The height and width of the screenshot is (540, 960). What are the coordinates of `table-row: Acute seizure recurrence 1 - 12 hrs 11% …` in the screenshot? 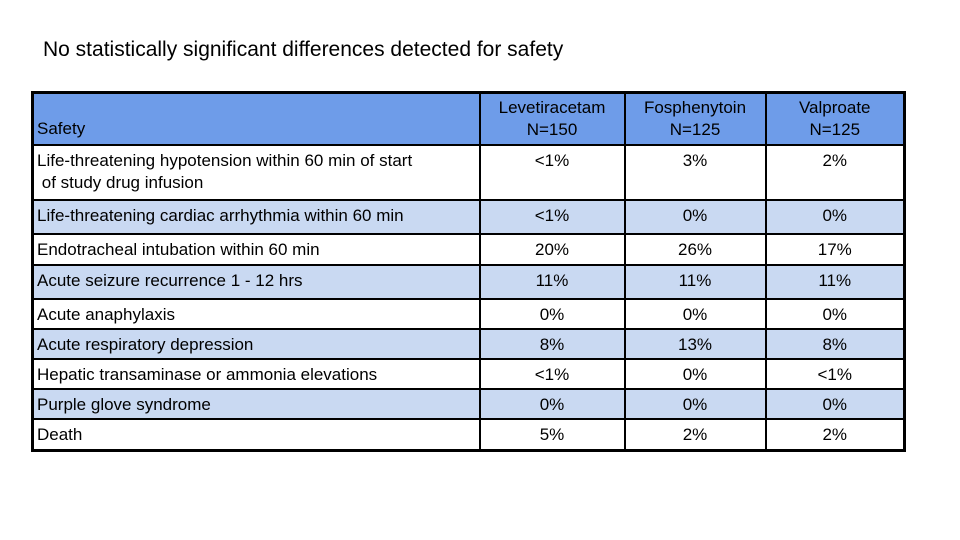 It's located at (468, 281).